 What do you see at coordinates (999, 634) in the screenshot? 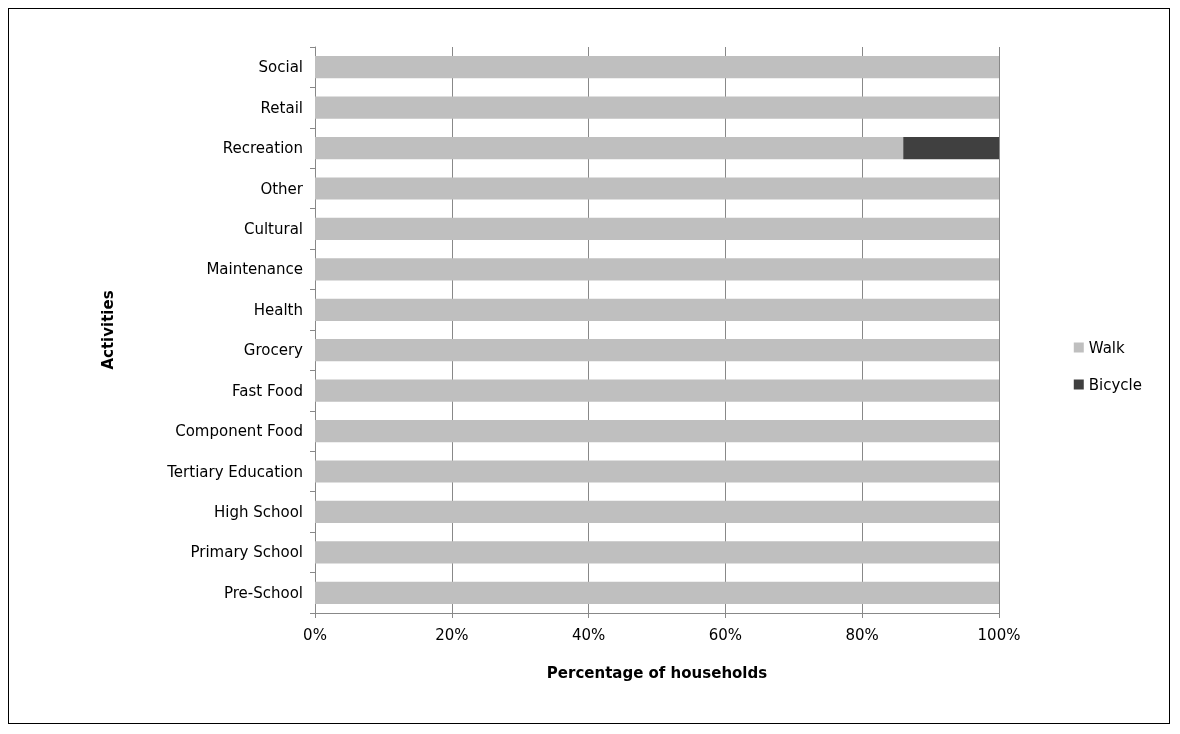
I see `x-tick-label: 100%` at bounding box center [999, 634].